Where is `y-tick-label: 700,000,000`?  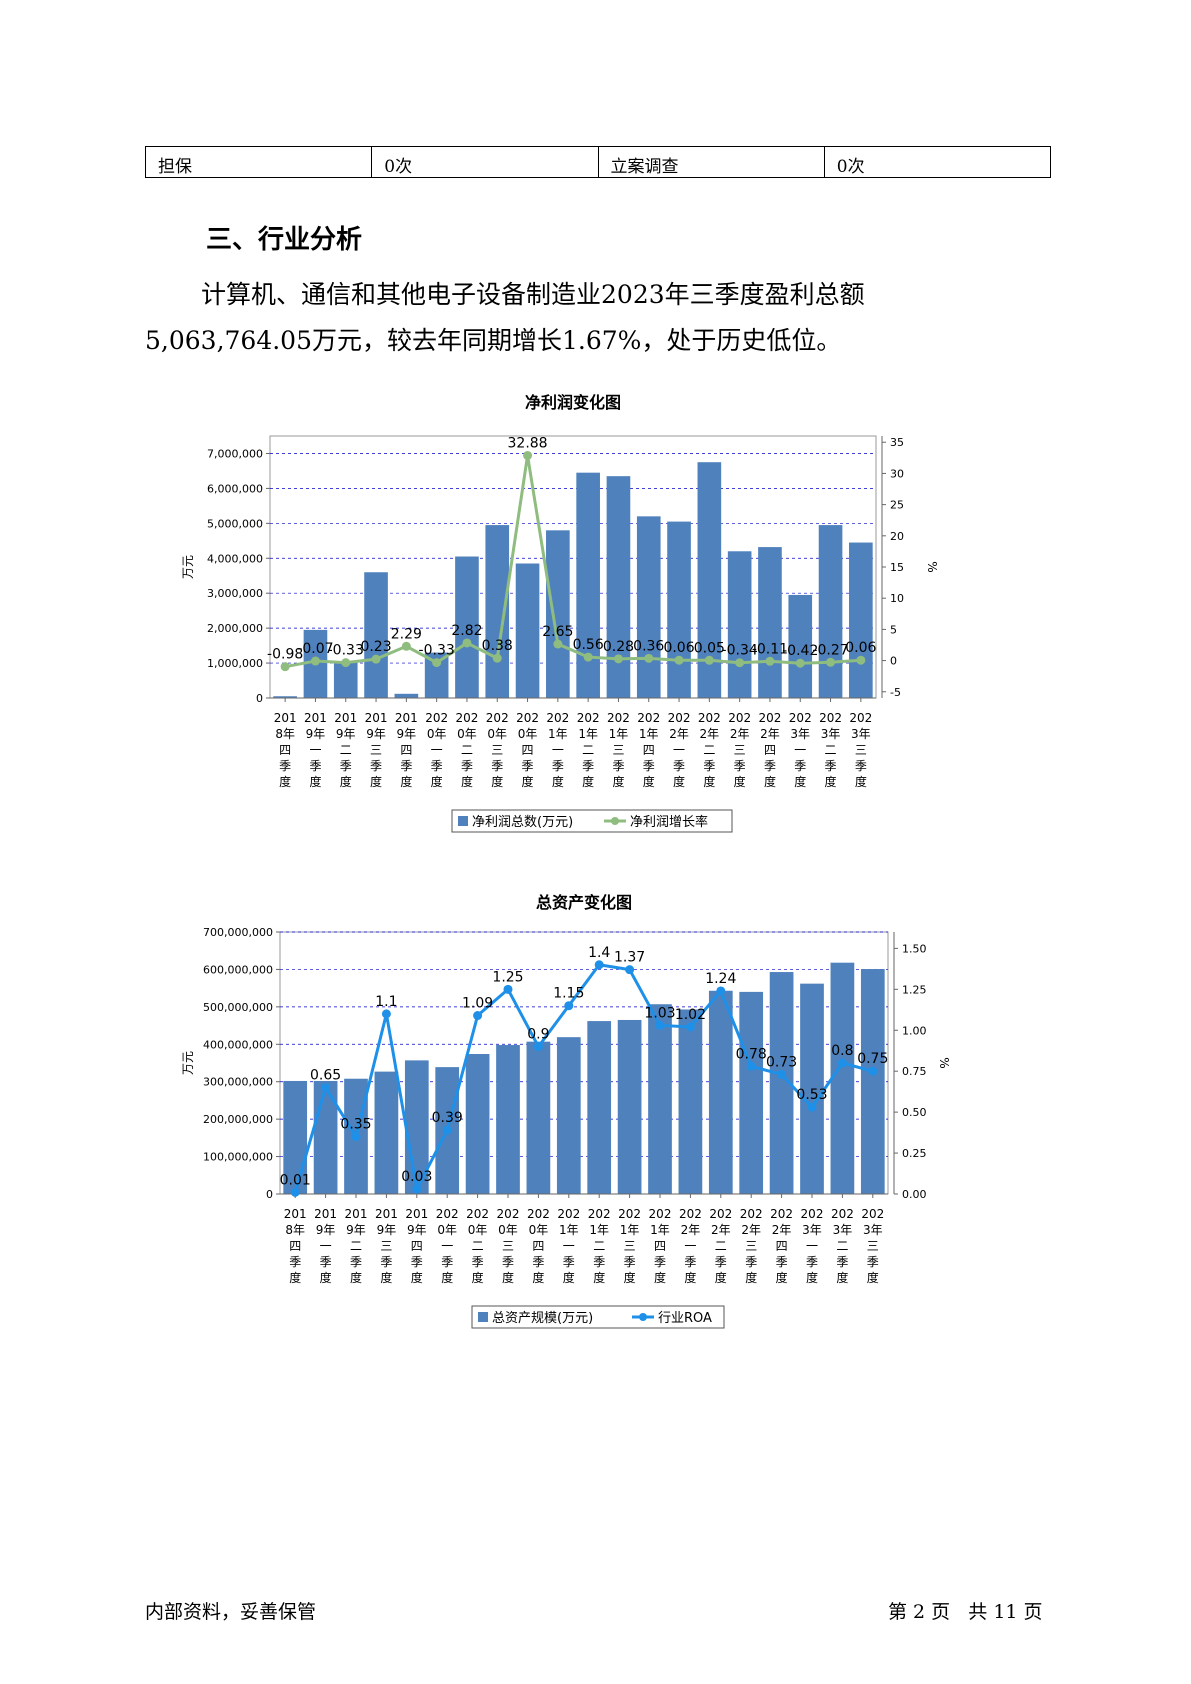 y-tick-label: 700,000,000 is located at coordinates (238, 932).